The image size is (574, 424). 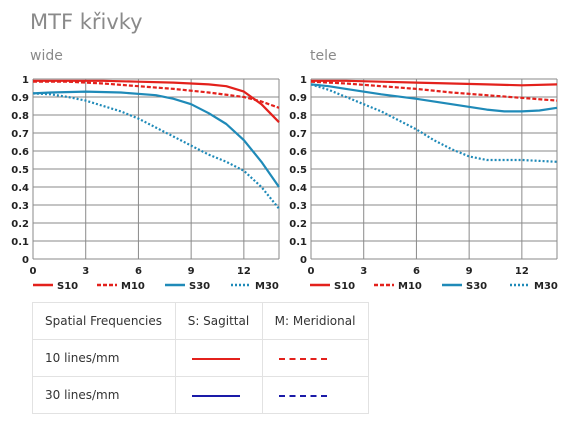 I want to click on tele-series-s30, so click(x=434, y=98).